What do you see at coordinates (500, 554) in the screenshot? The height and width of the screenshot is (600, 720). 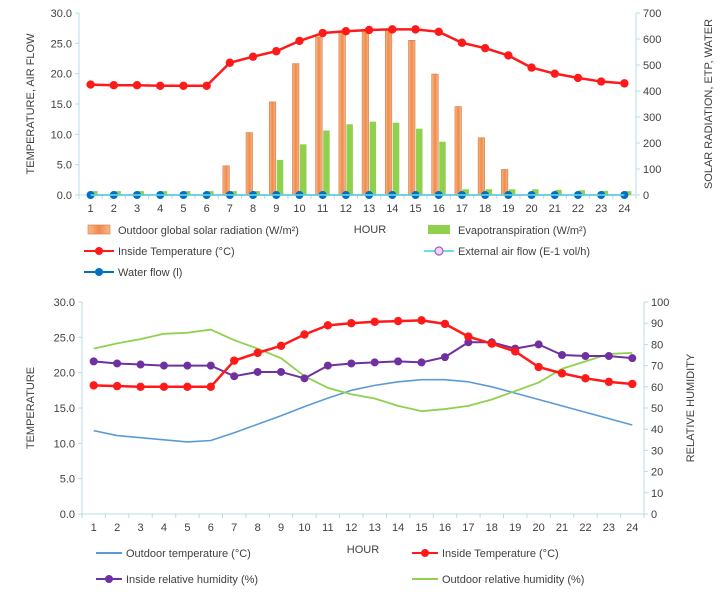 I see `legend-label: Inside Temperature (°C)` at bounding box center [500, 554].